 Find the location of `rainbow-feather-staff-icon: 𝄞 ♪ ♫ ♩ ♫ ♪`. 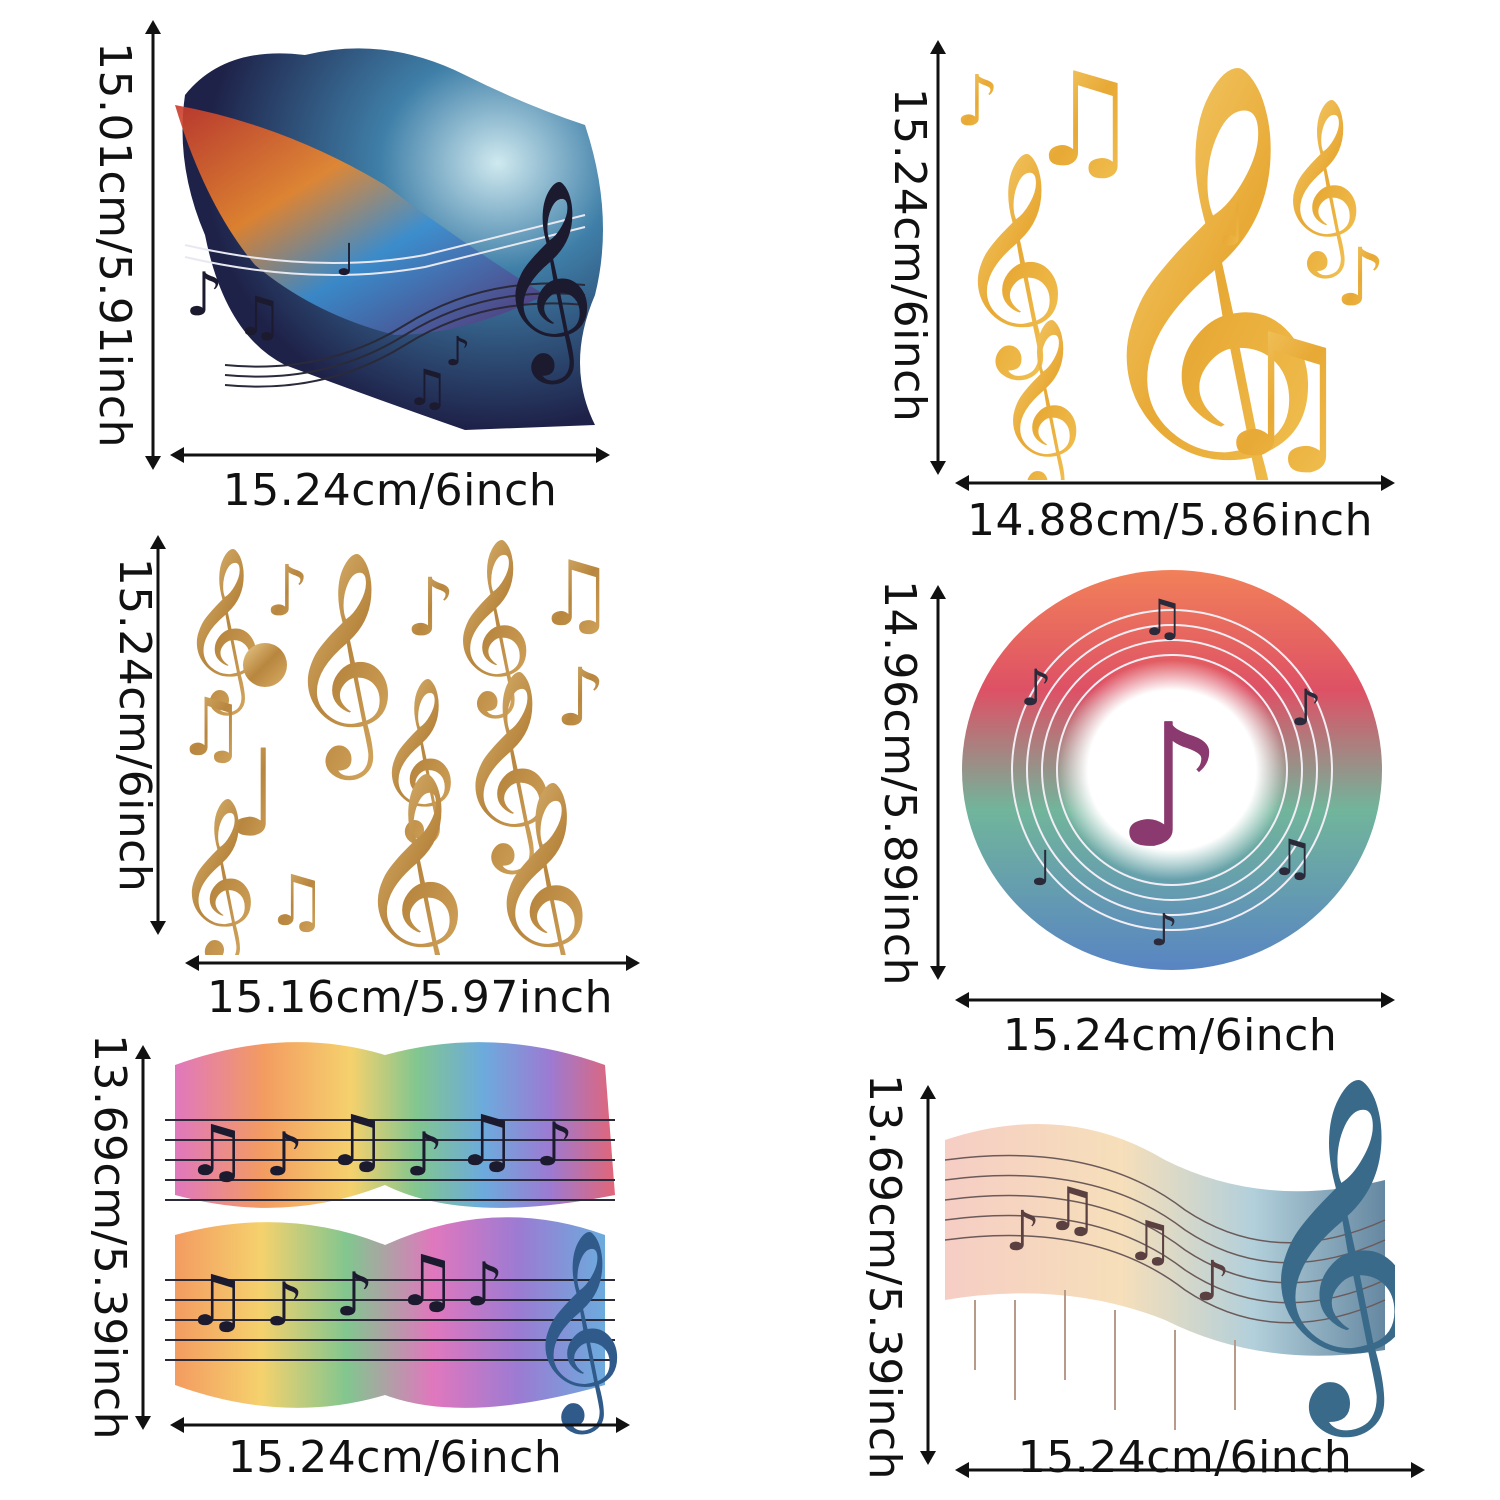

rainbow-feather-staff-icon: 𝄞 ♪ ♫ ♩ ♫ ♪ is located at coordinates (392, 240).